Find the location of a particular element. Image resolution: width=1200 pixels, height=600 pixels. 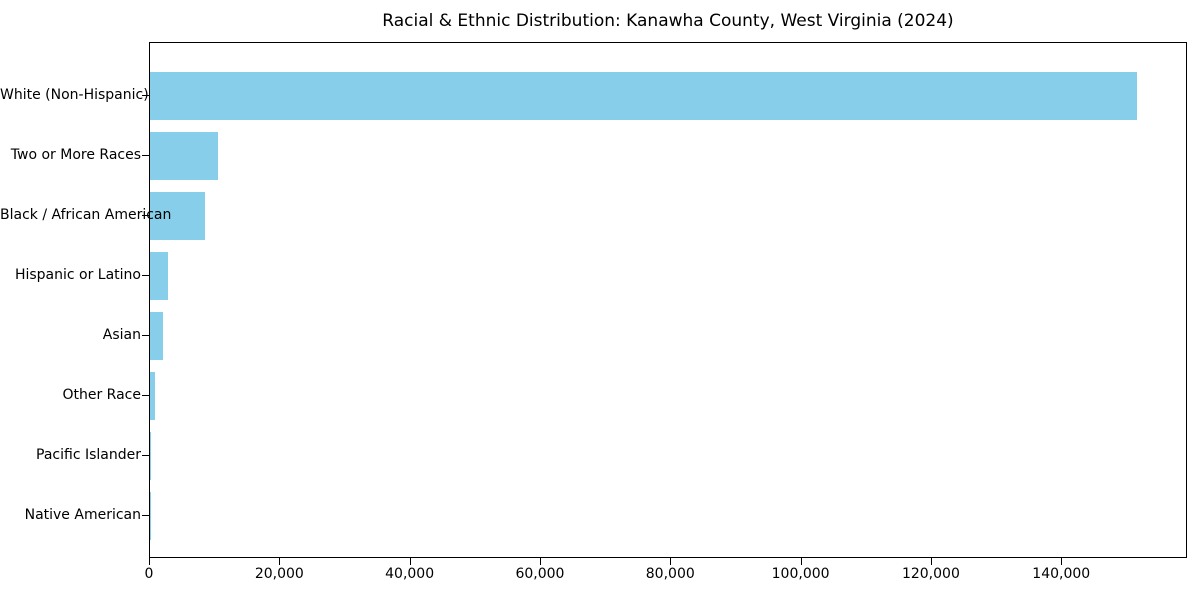

bar-two-or-more-races is located at coordinates (184, 156).